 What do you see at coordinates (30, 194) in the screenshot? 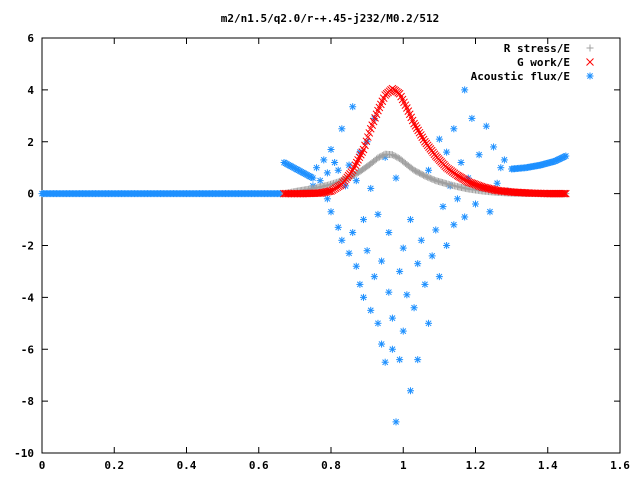
I see `y-tick-label: 0` at bounding box center [30, 194].